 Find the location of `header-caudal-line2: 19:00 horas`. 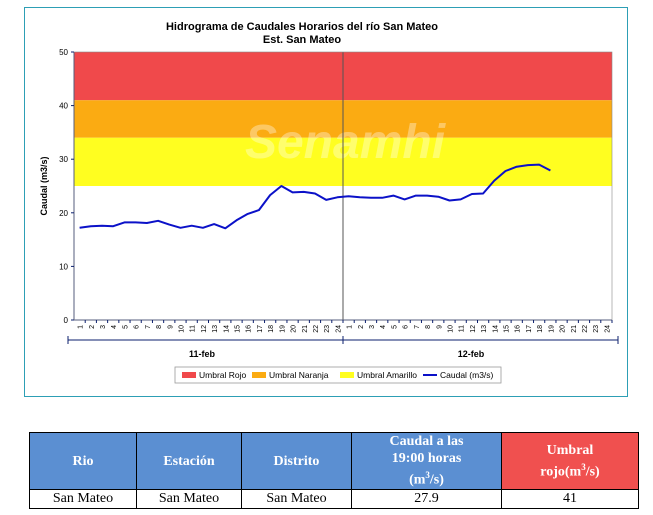

header-caudal-line2: 19:00 horas is located at coordinates (426, 459).